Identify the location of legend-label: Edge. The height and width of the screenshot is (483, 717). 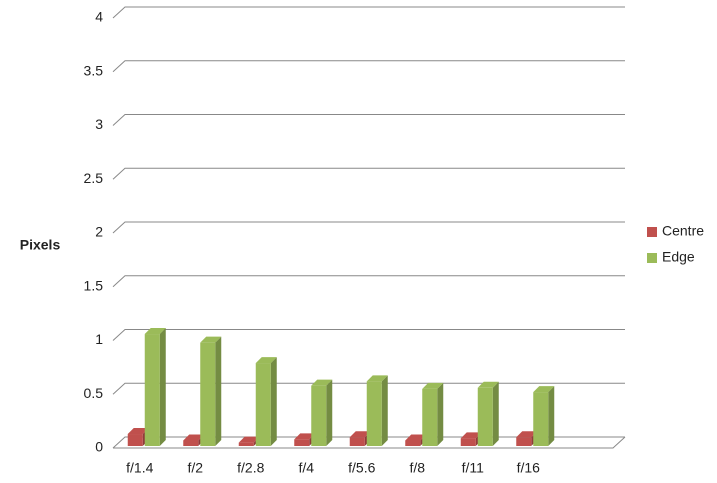
(678, 257).